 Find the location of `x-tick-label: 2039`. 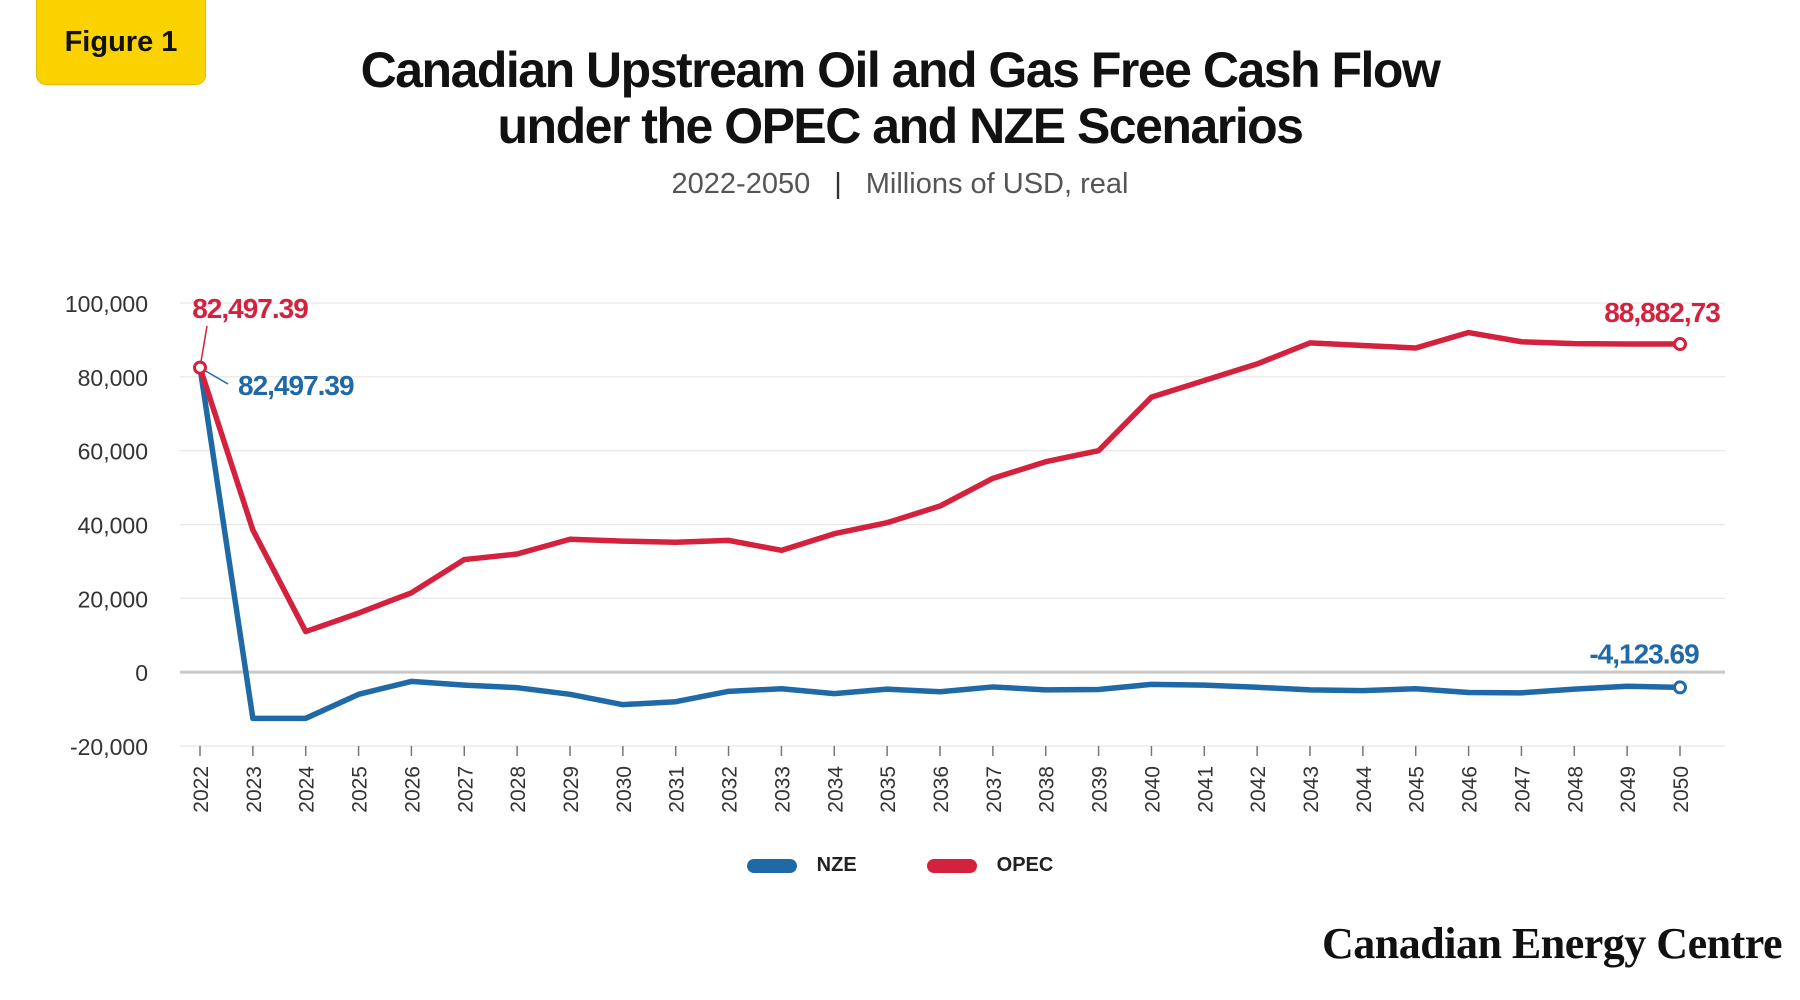

x-tick-label: 2039 is located at coordinates (1100, 789).